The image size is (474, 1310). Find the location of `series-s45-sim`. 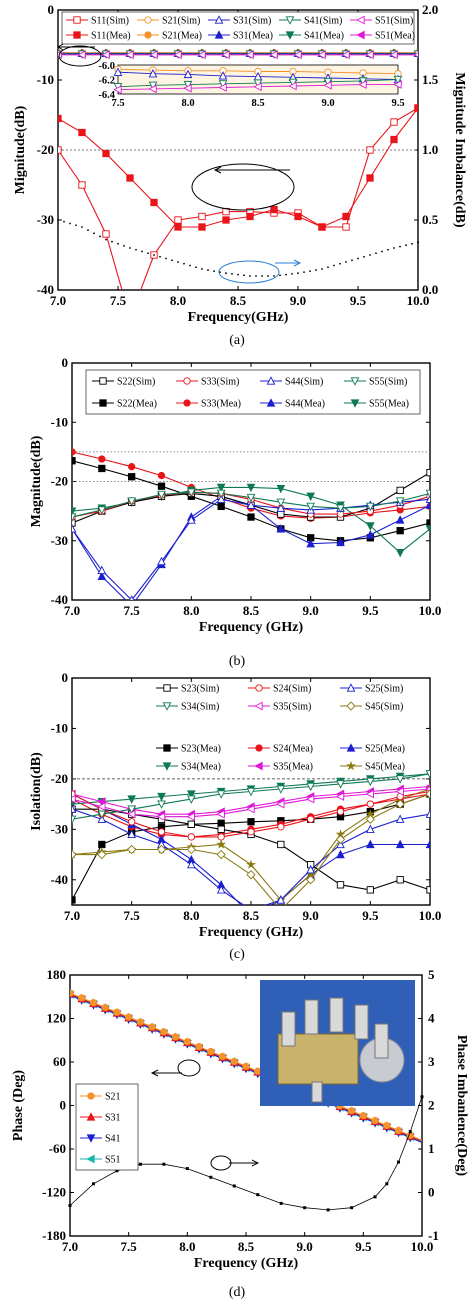

series-s45-sim is located at coordinates (251, 847).